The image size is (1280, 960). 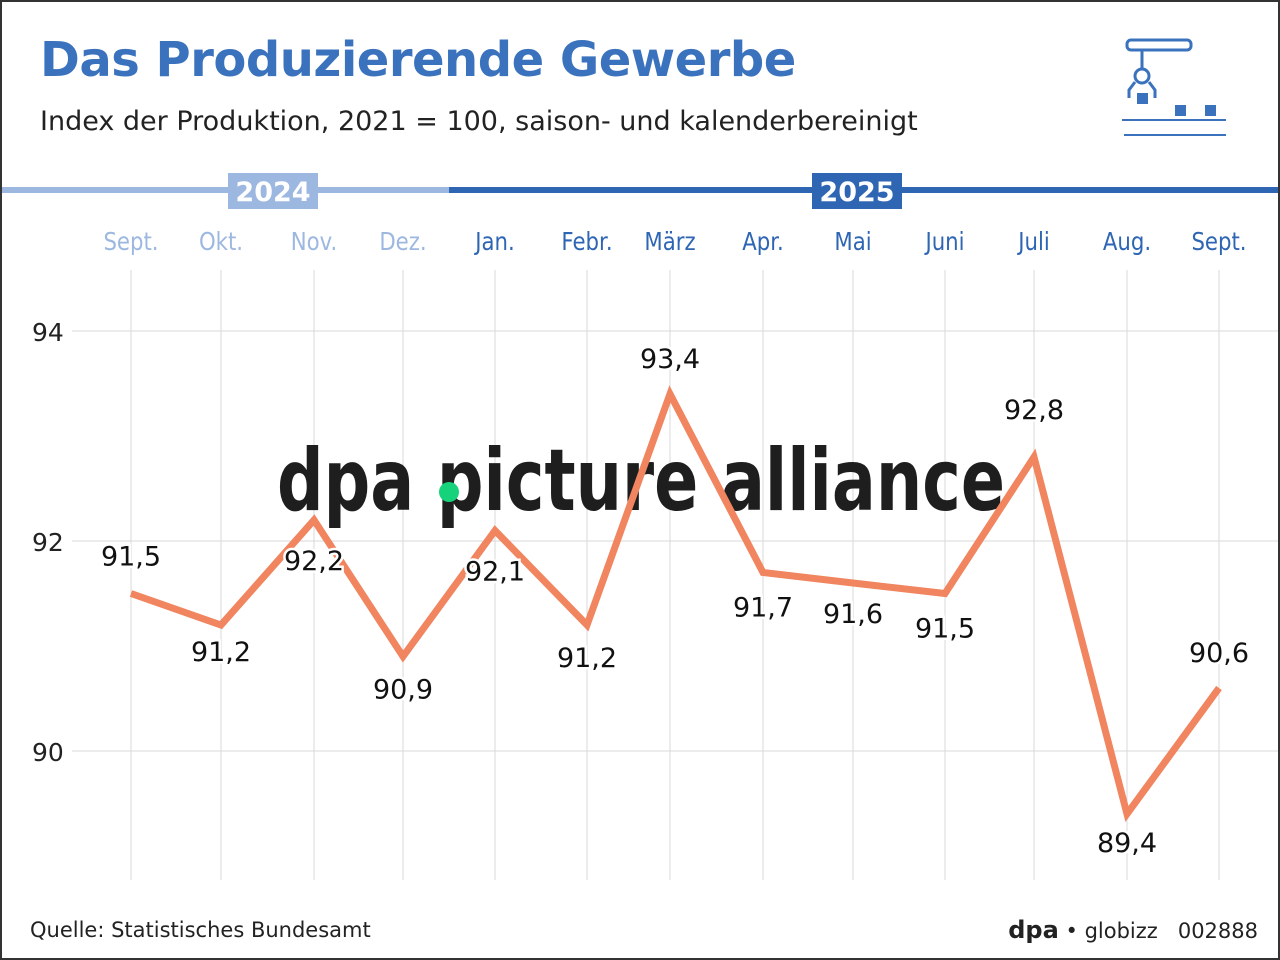 I want to click on dpa-logo: dpa, so click(x=1033, y=930).